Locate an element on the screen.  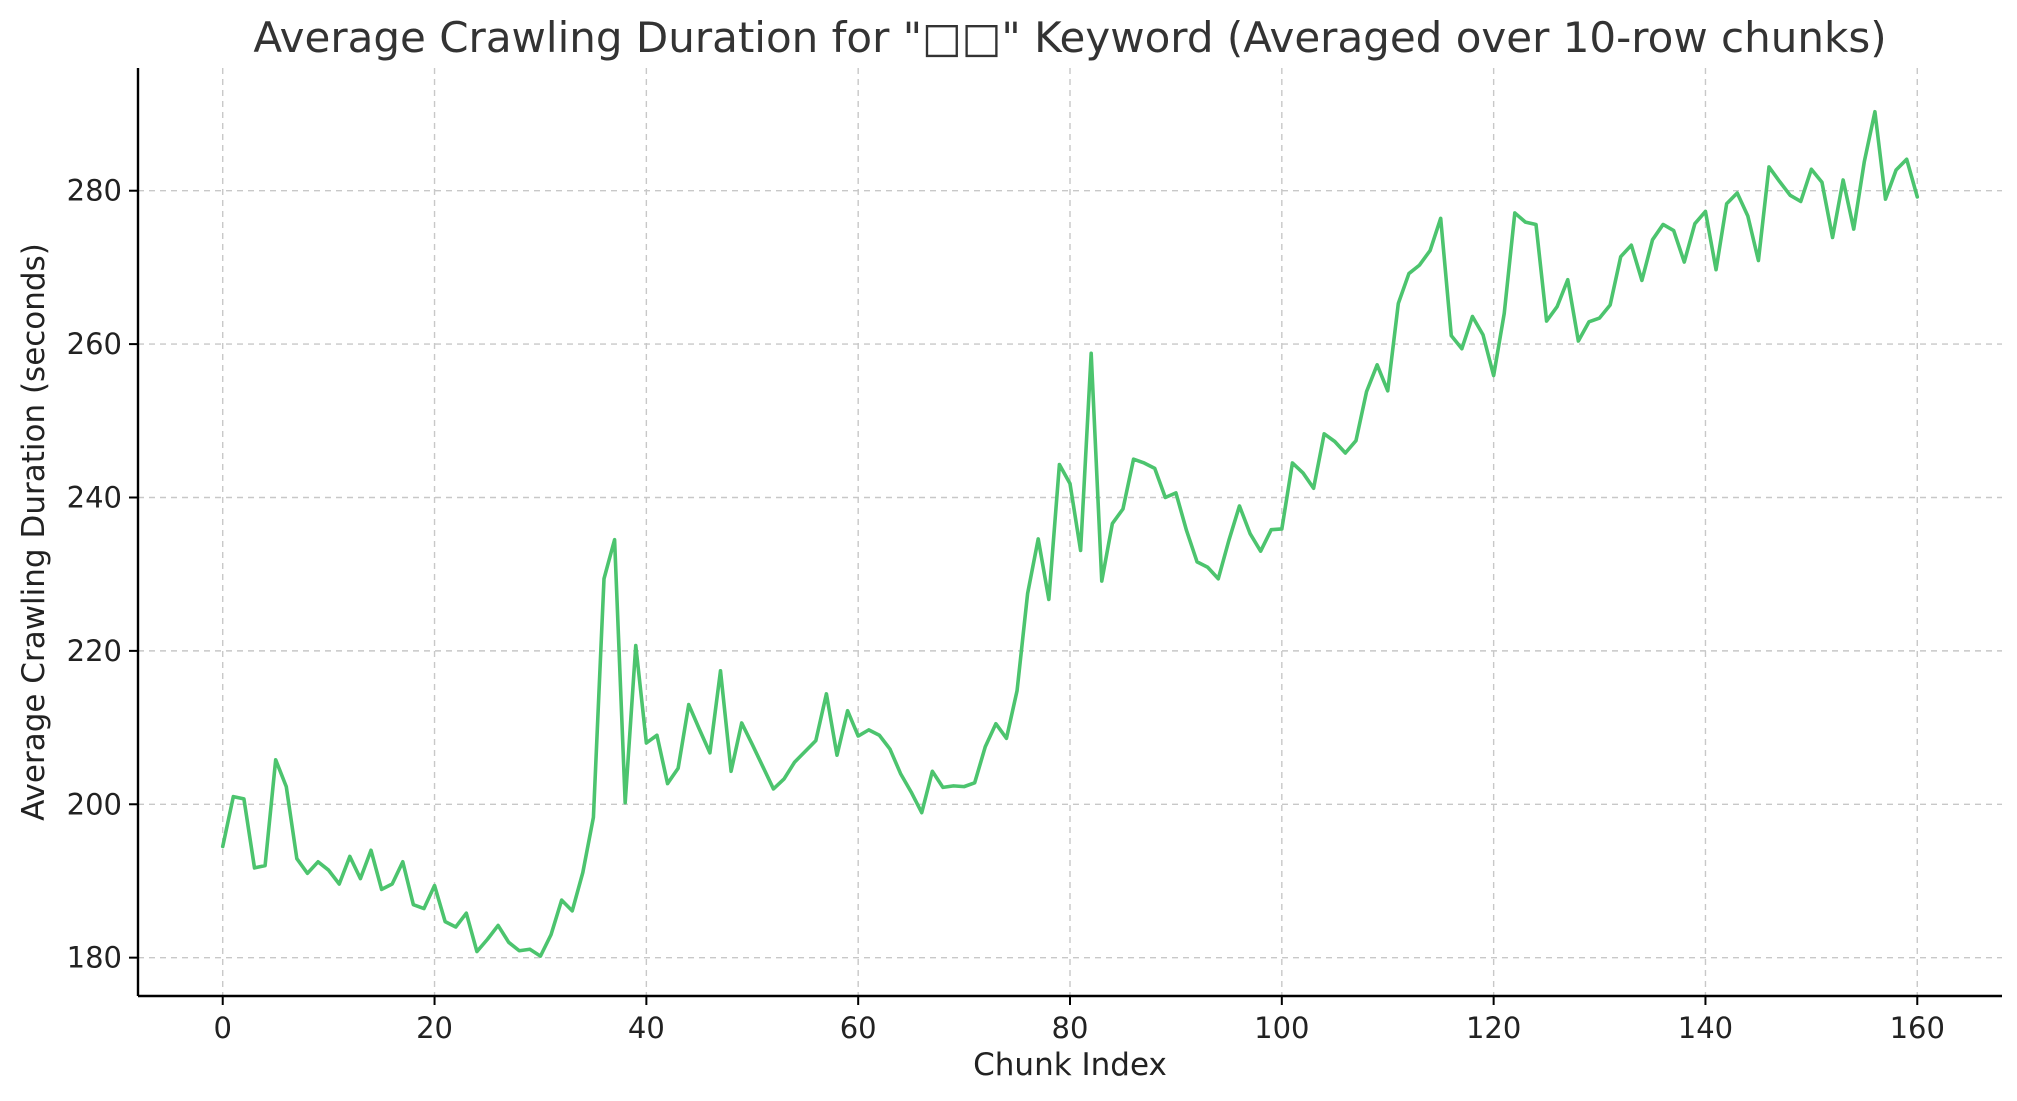
x-tick-label: 160 is located at coordinates (1917, 1028).